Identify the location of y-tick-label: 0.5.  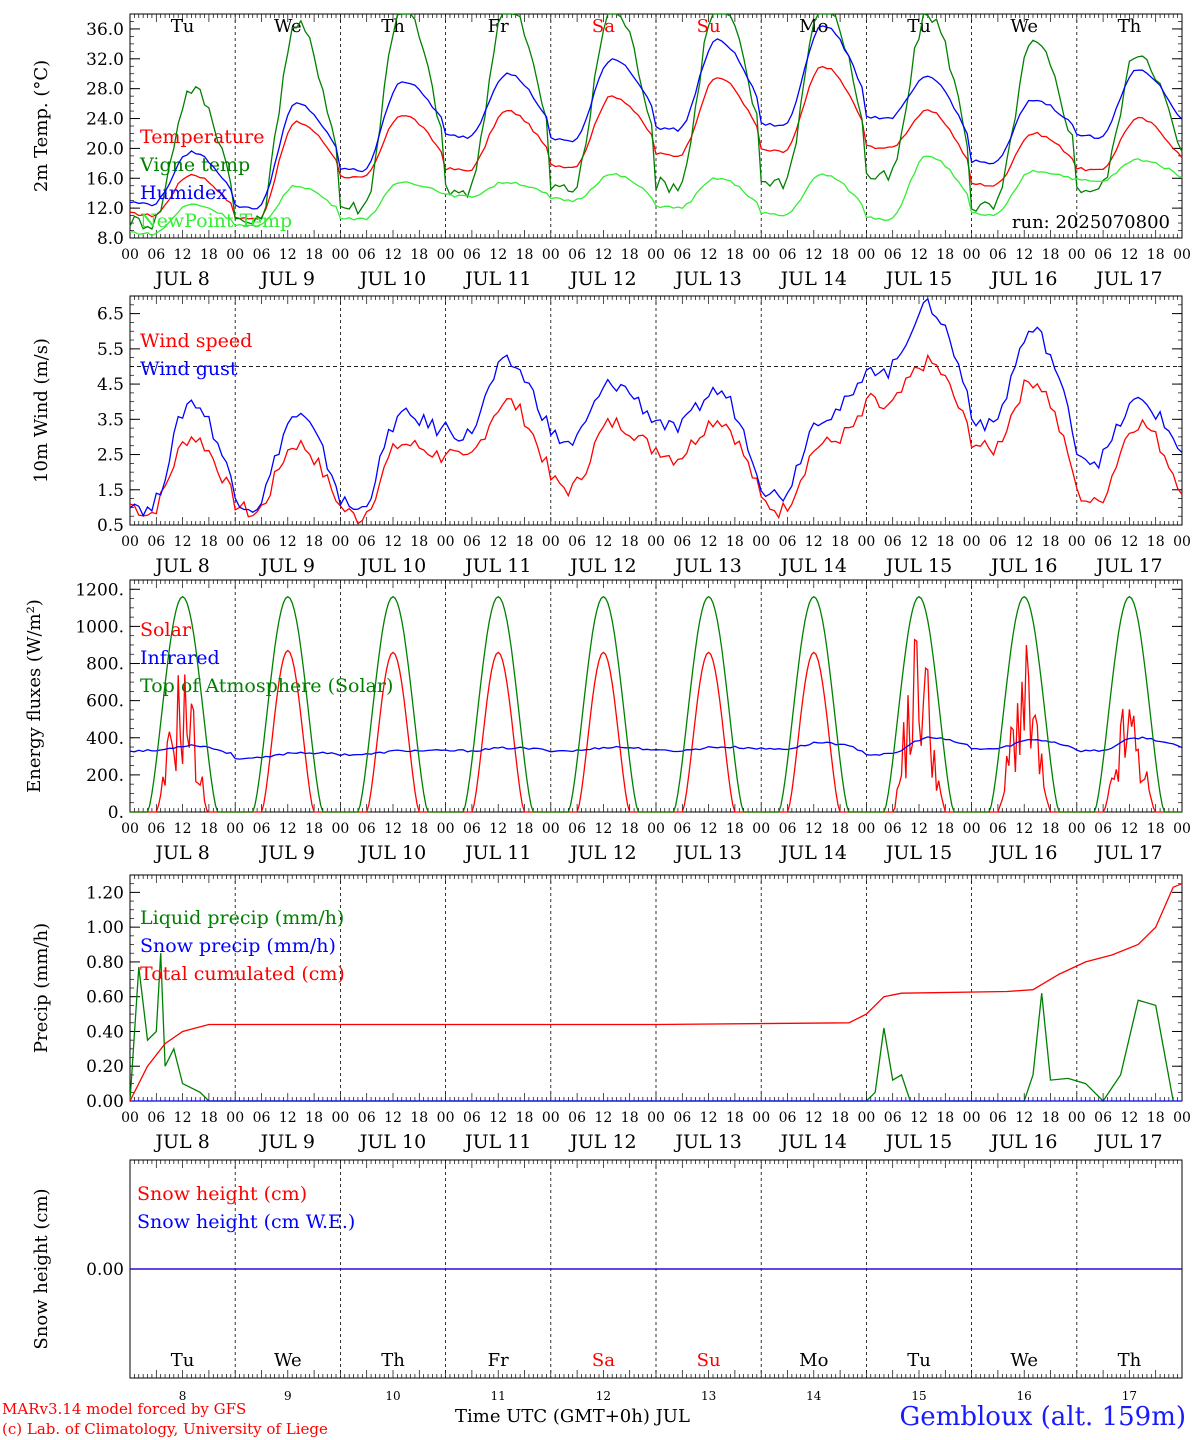
(110, 526).